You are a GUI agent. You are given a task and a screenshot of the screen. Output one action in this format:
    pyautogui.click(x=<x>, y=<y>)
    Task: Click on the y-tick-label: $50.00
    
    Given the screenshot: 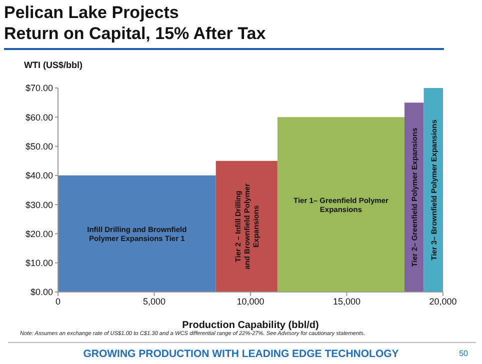 What is the action you would take?
    pyautogui.click(x=39, y=146)
    